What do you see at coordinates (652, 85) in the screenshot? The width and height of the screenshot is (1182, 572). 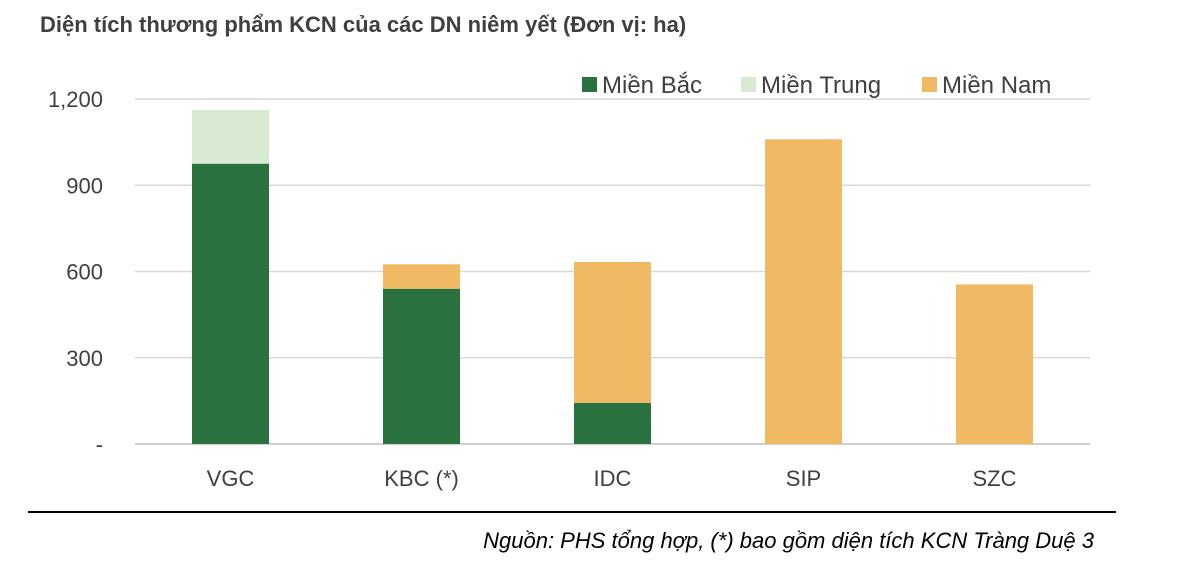 I see `legend-label: Miền Bắc` at bounding box center [652, 85].